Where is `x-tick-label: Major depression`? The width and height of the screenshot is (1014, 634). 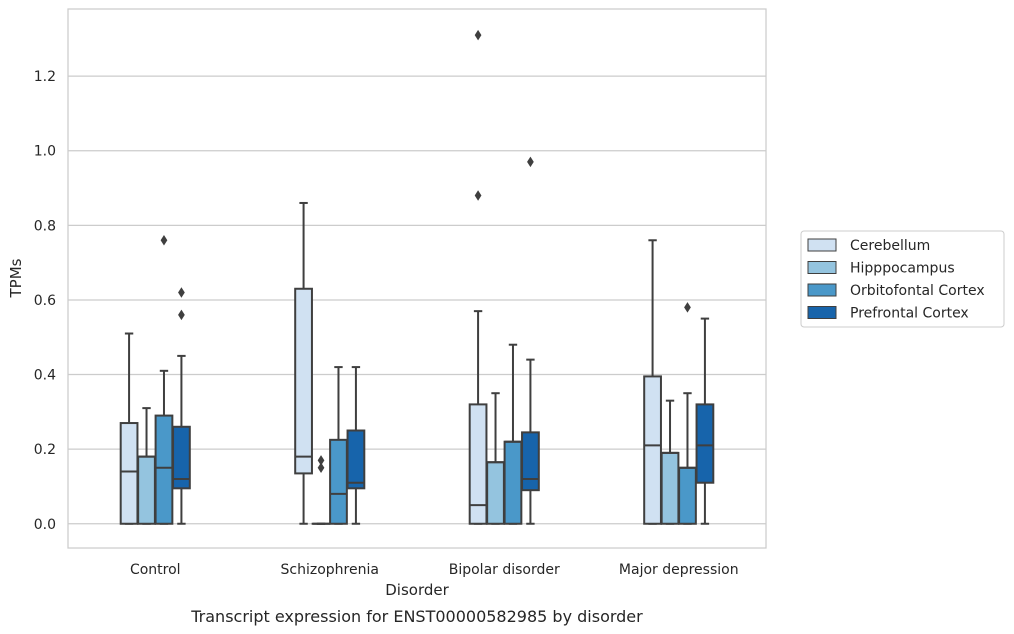 x-tick-label: Major depression is located at coordinates (679, 570).